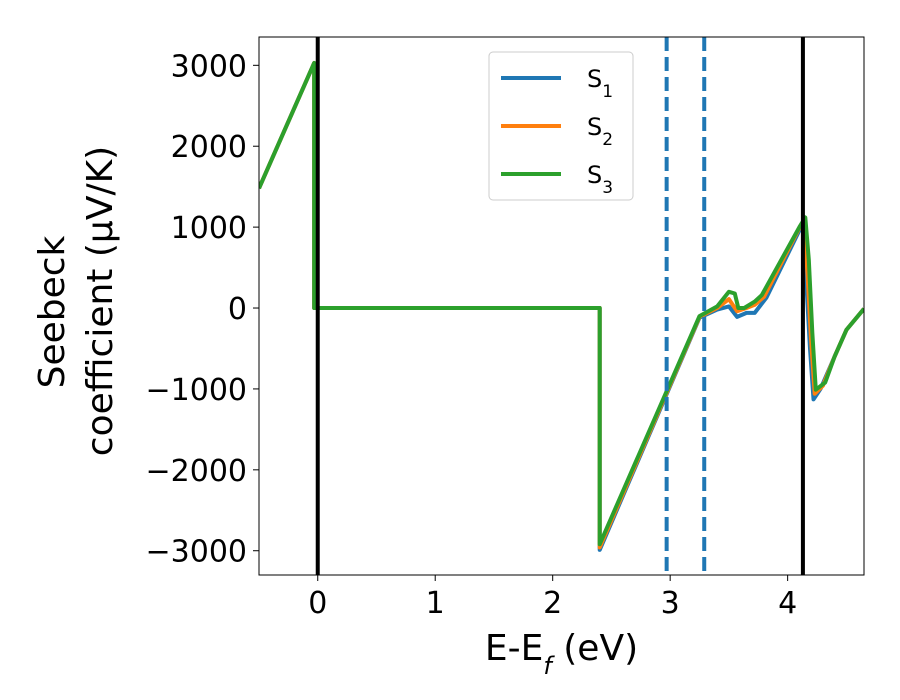 This screenshot has width=900, height=700. I want to click on y-tick-label: 1000, so click(209, 228).